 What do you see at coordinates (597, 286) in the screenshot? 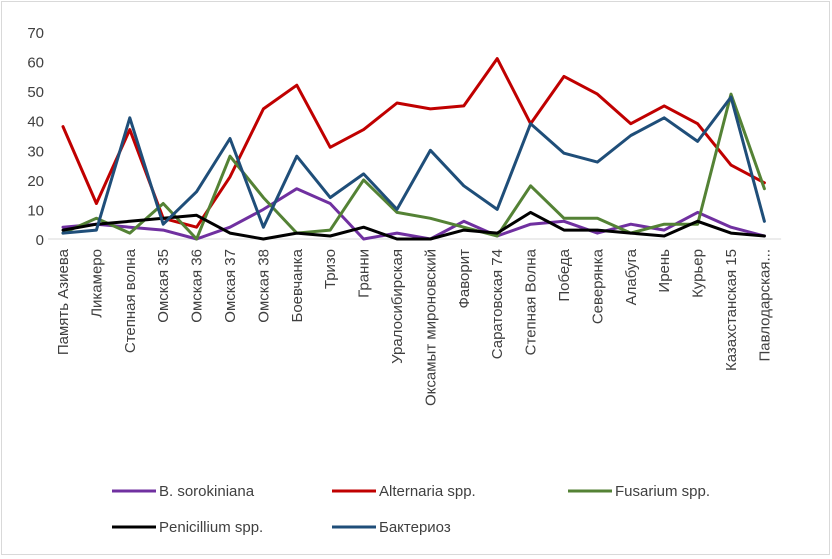
I see `x-tick-label: Северянка` at bounding box center [597, 286].